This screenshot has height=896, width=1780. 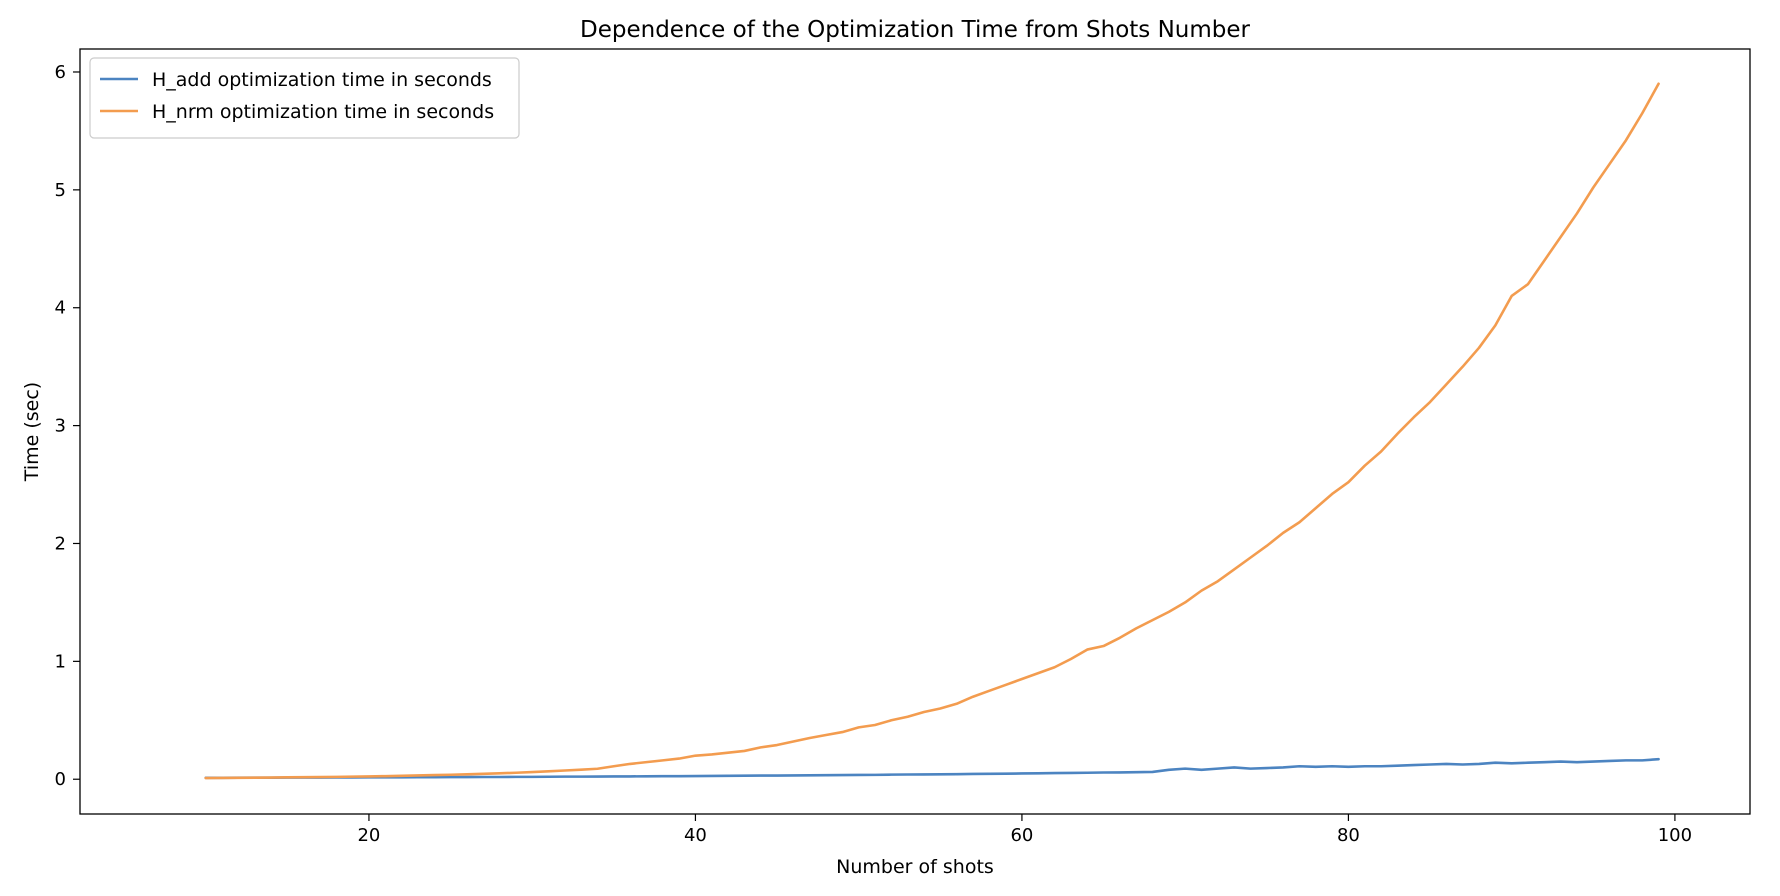 What do you see at coordinates (32, 432) in the screenshot?
I see `y-axis-label: Time (sec)` at bounding box center [32, 432].